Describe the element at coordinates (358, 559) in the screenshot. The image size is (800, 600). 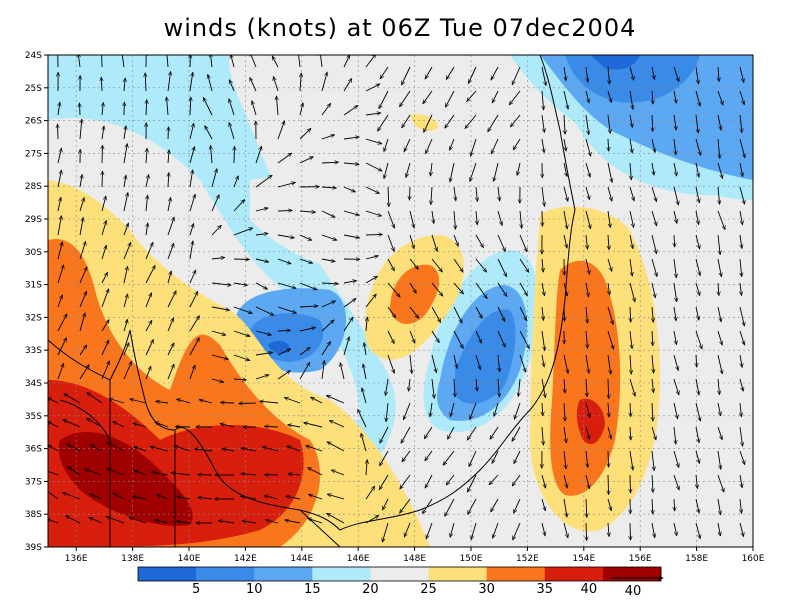
I see `x-tick-label: 146E` at that location.